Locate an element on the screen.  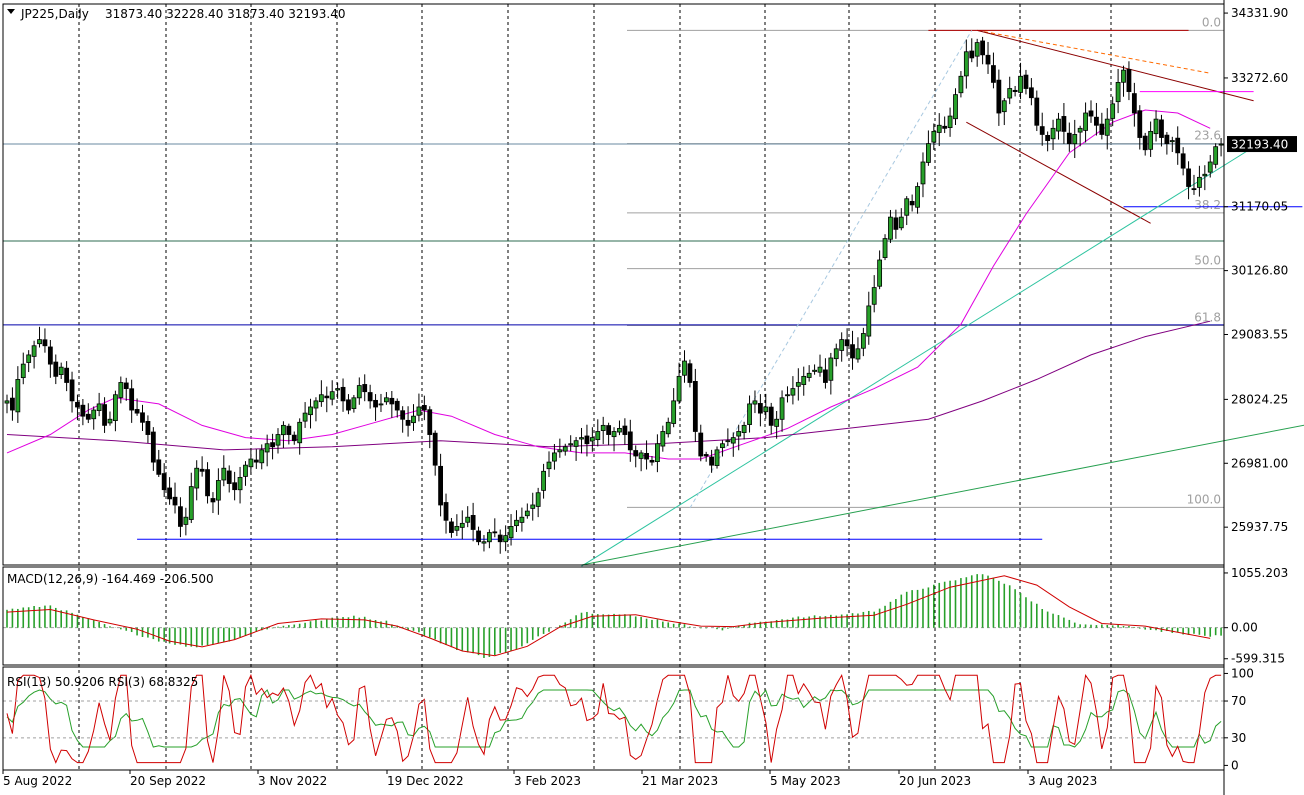
time-tick-label-6: 5 May 2023 is located at coordinates (805, 781).